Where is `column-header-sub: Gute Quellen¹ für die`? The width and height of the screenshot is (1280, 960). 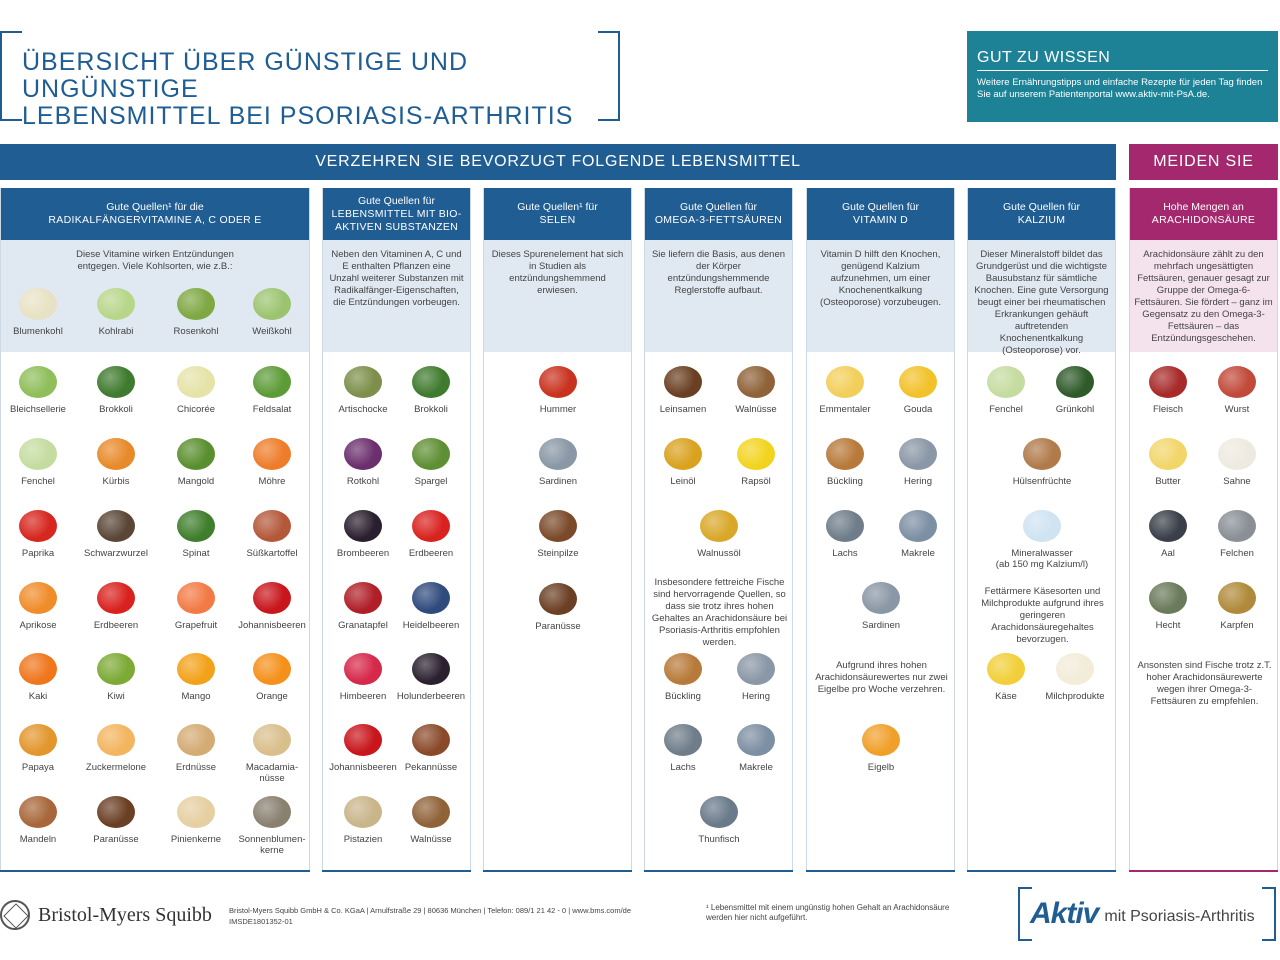 column-header-sub: Gute Quellen¹ für die is located at coordinates (155, 207).